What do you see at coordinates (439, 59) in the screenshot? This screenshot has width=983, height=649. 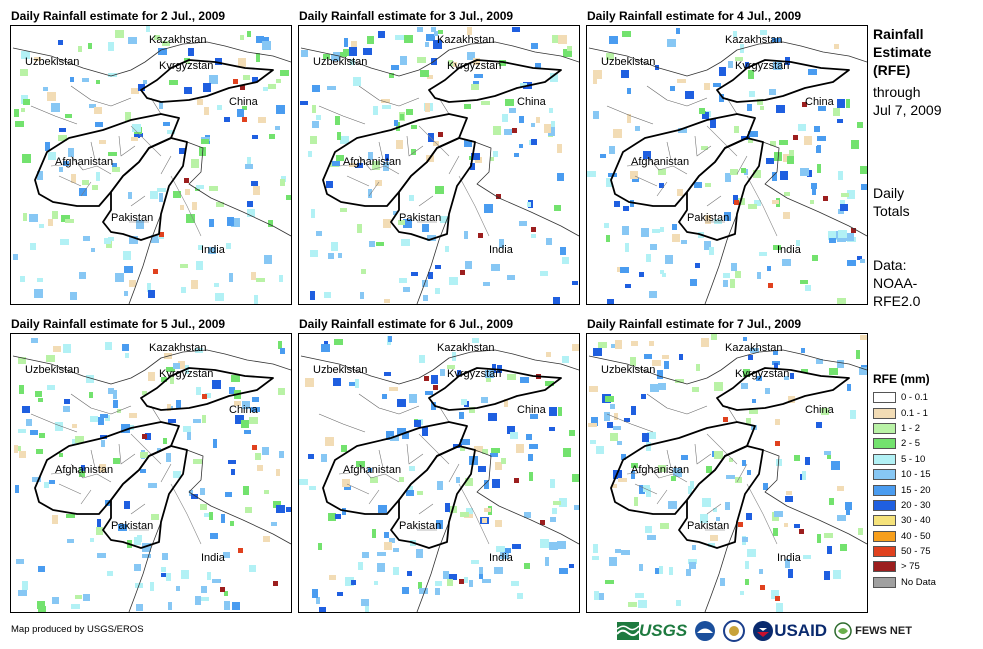 I see `kazakhstan-border` at bounding box center [439, 59].